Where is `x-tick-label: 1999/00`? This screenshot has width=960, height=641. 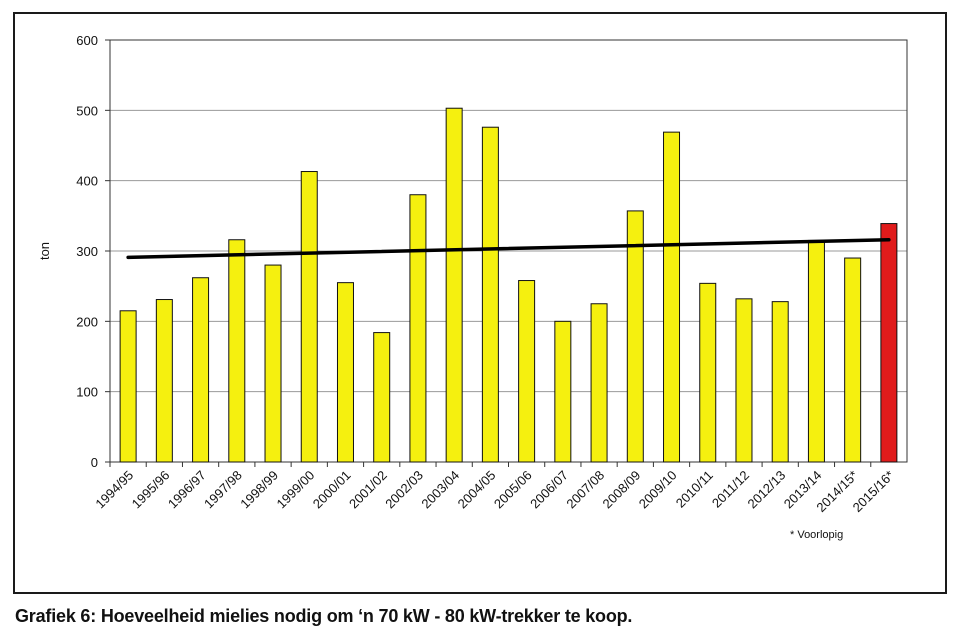
x-tick-label: 1999/00 is located at coordinates (296, 490).